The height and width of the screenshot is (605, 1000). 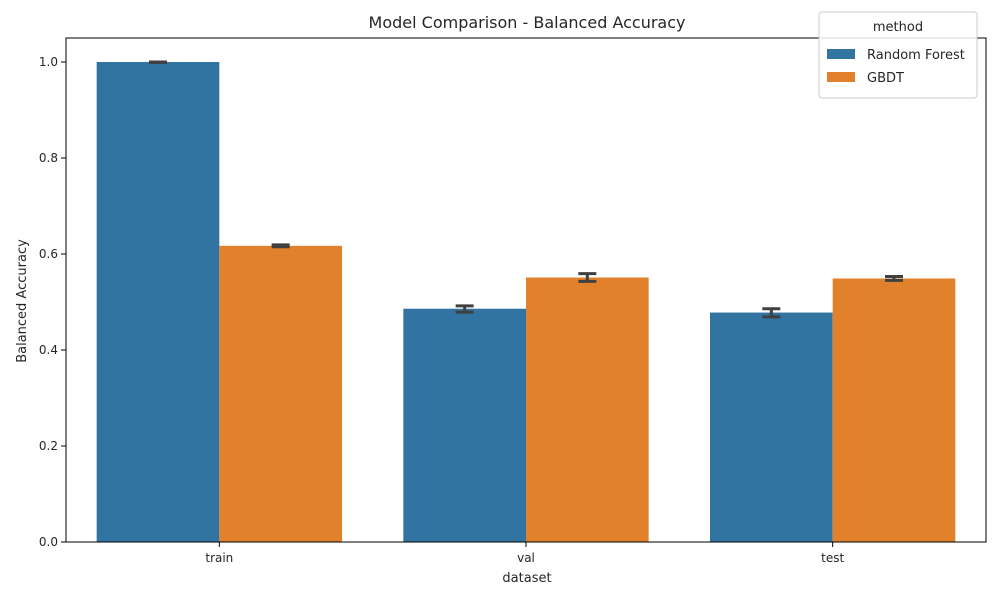 What do you see at coordinates (894, 410) in the screenshot?
I see `bar-gbdt-test` at bounding box center [894, 410].